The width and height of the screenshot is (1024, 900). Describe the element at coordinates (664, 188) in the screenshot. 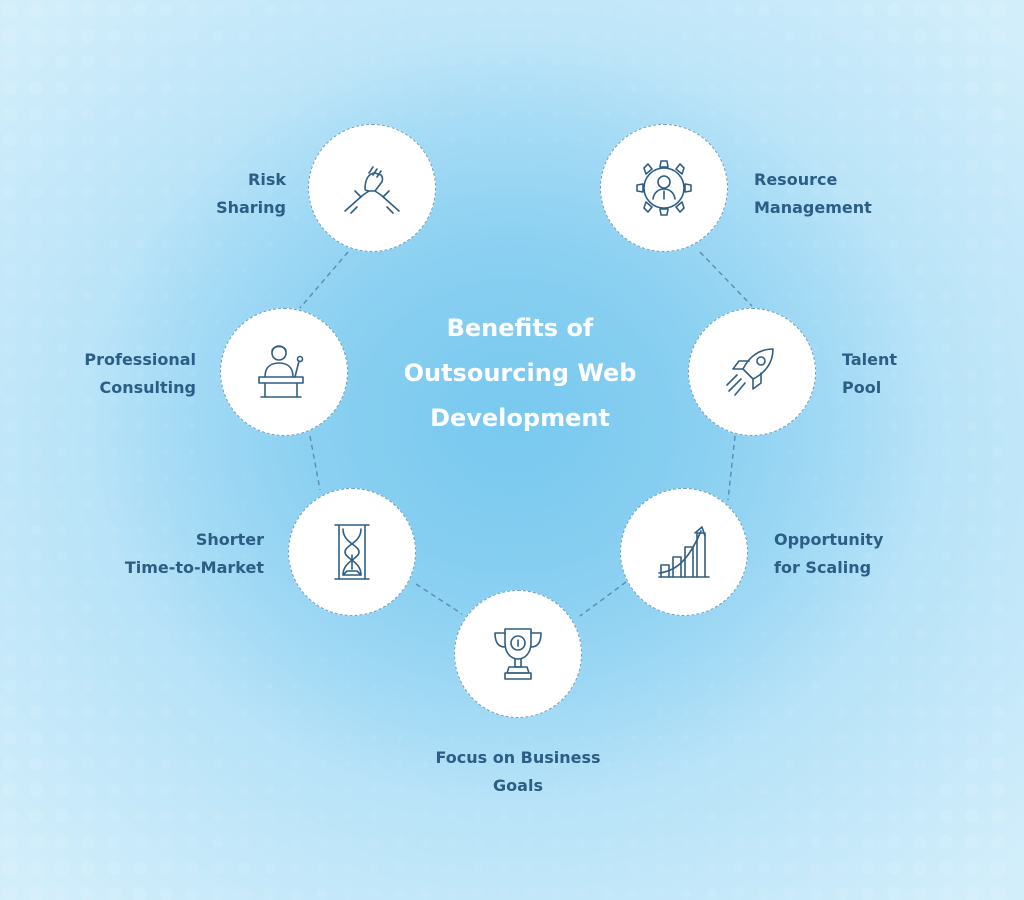

I see `node-resource-management` at that location.